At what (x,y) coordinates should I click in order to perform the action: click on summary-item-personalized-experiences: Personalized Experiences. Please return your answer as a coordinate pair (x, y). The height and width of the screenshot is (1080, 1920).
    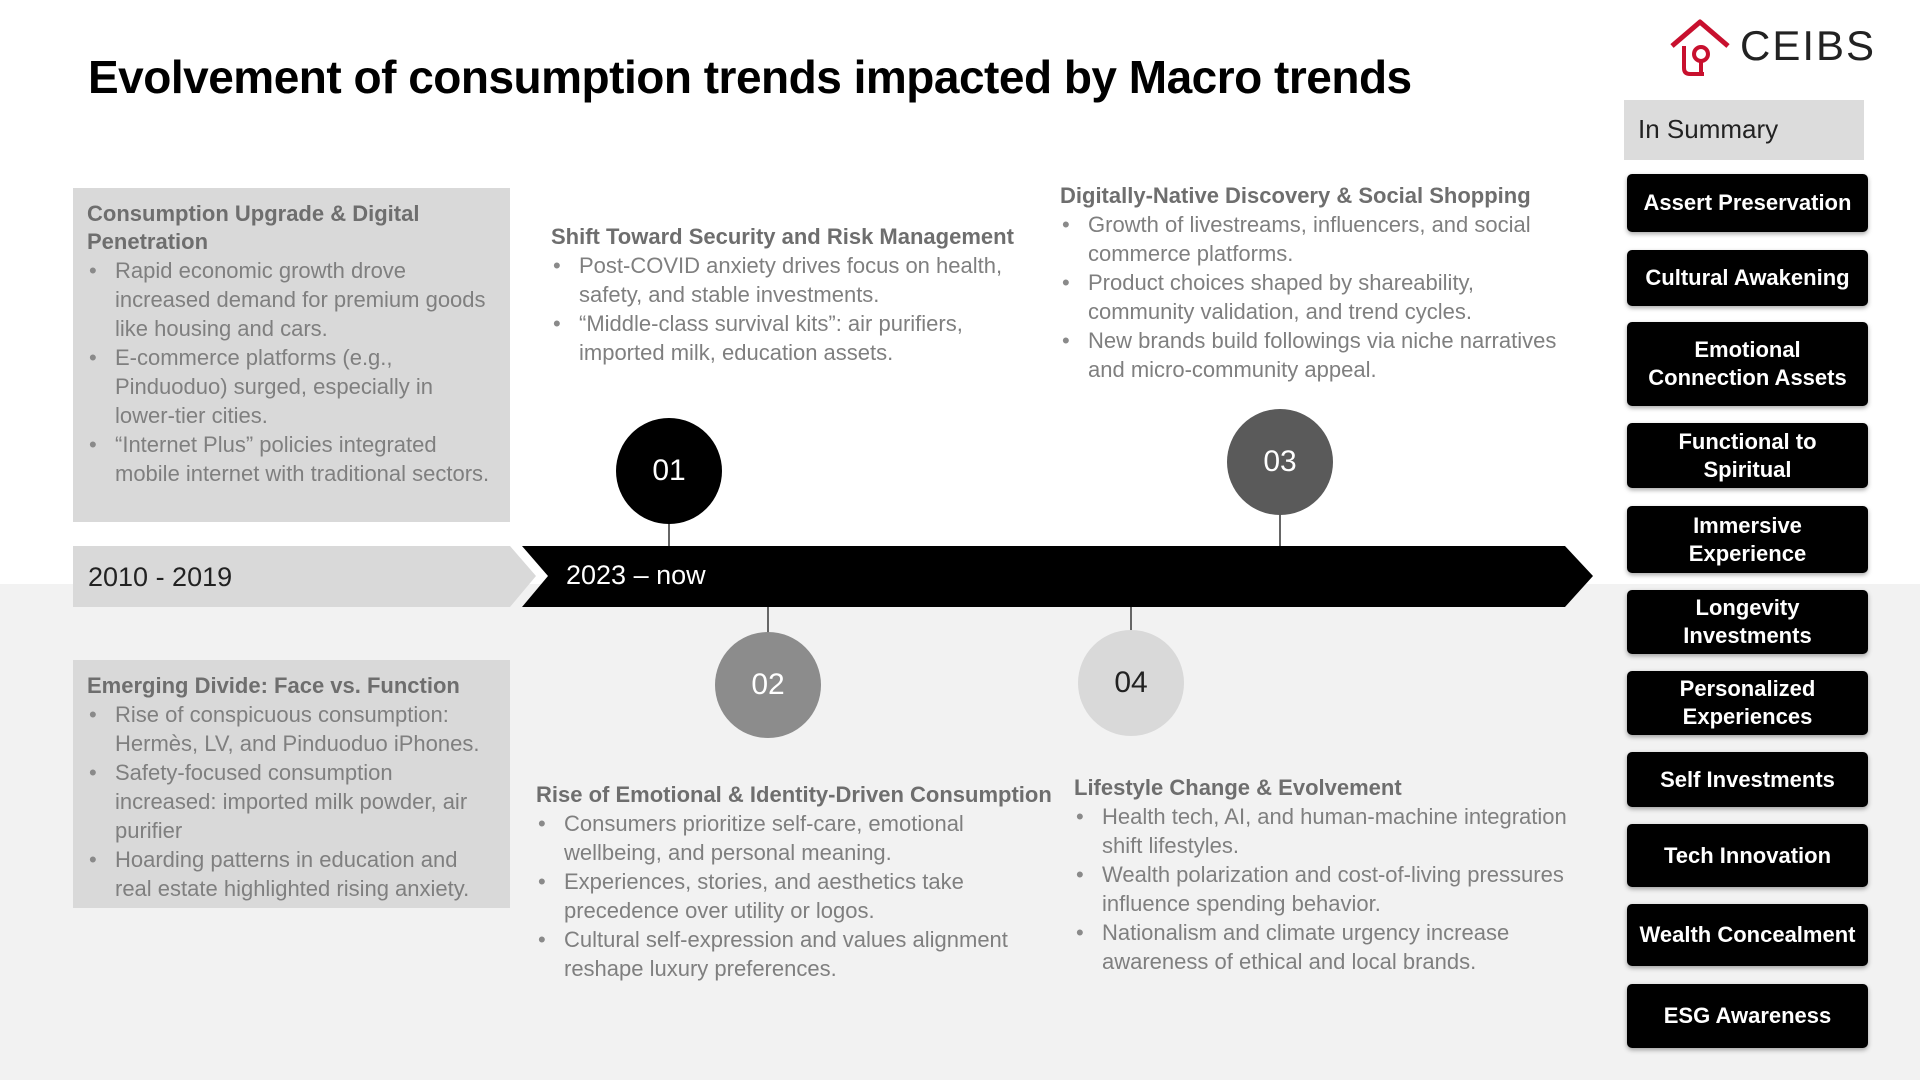
    Looking at the image, I should click on (1747, 703).